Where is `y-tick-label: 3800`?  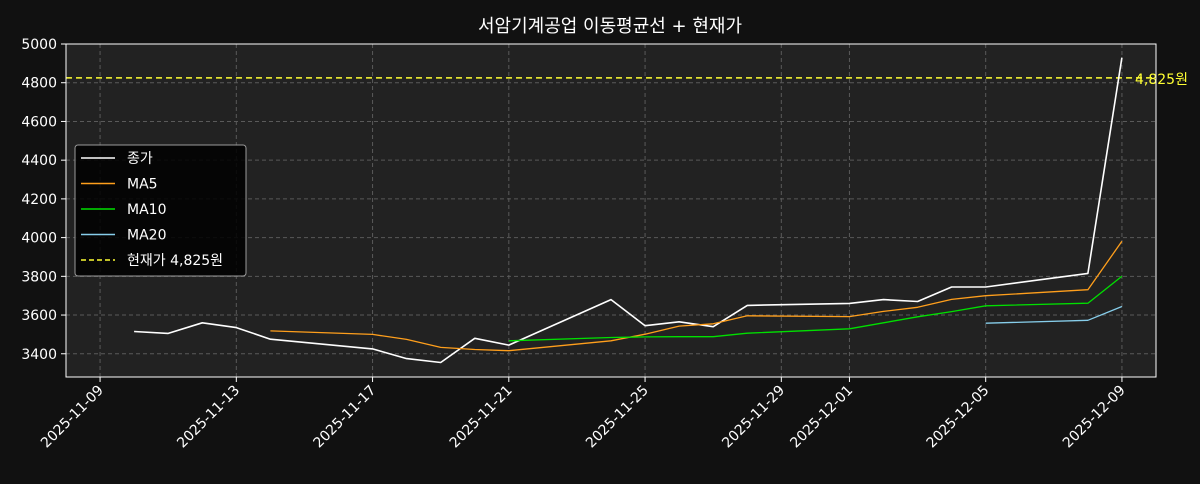 y-tick-label: 3800 is located at coordinates (39, 277).